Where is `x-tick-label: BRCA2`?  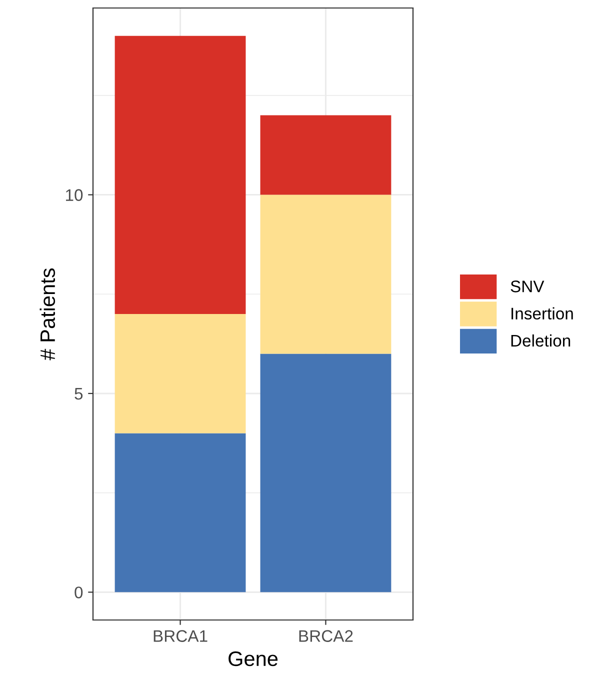
x-tick-label: BRCA2 is located at coordinates (326, 636).